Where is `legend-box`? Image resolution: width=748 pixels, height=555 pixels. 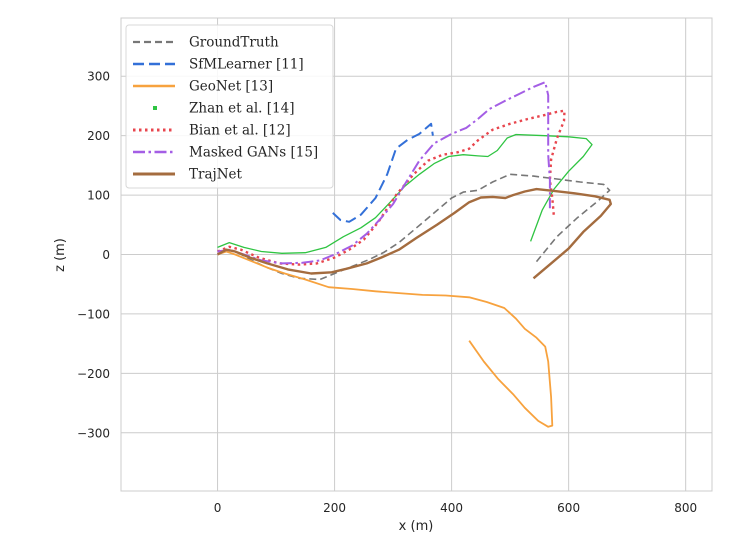
legend-box is located at coordinates (229, 106).